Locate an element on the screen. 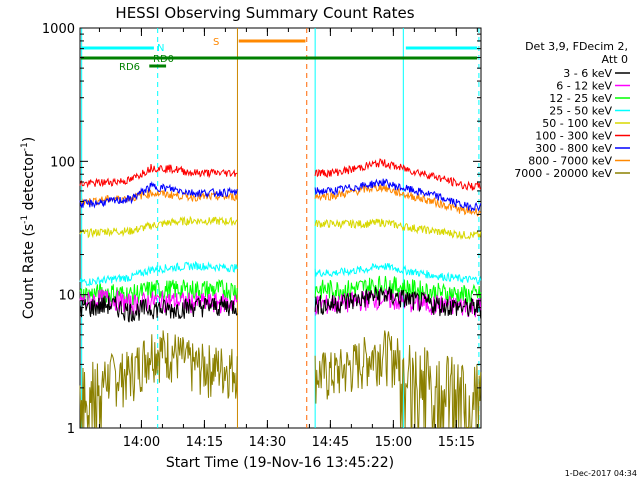 The width and height of the screenshot is (640, 480). x-axis-label: Start Time (19-Nov-16 13:45:22) is located at coordinates (280, 463).